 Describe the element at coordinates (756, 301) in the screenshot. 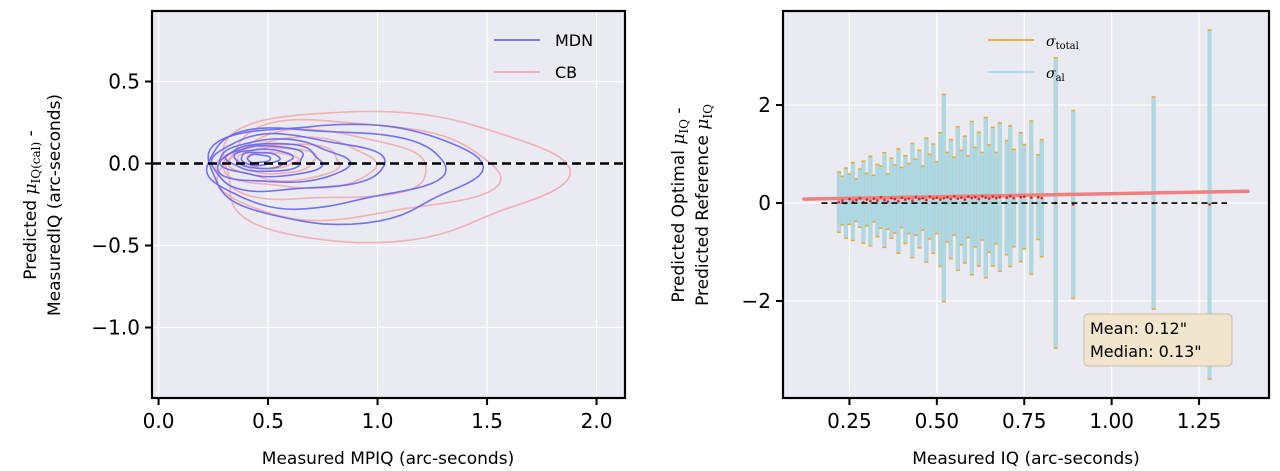

I see `right-y-tick-label: −2` at that location.